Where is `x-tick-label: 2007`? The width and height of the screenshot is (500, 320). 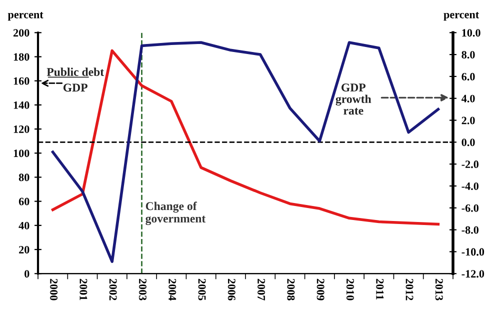 x-tick-label: 2007 is located at coordinates (262, 289).